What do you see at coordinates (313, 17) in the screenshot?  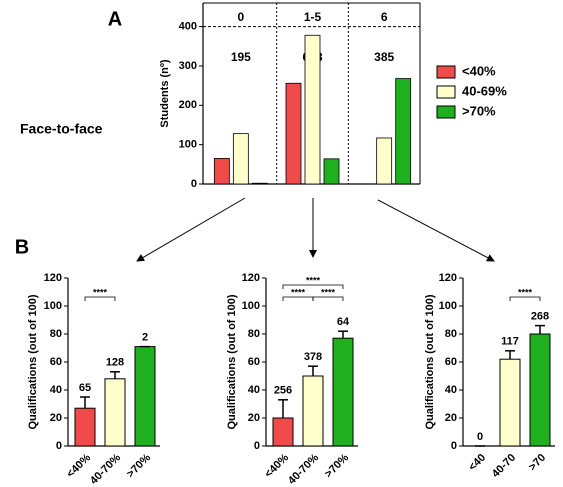 I see `group-label: 1-5` at bounding box center [313, 17].